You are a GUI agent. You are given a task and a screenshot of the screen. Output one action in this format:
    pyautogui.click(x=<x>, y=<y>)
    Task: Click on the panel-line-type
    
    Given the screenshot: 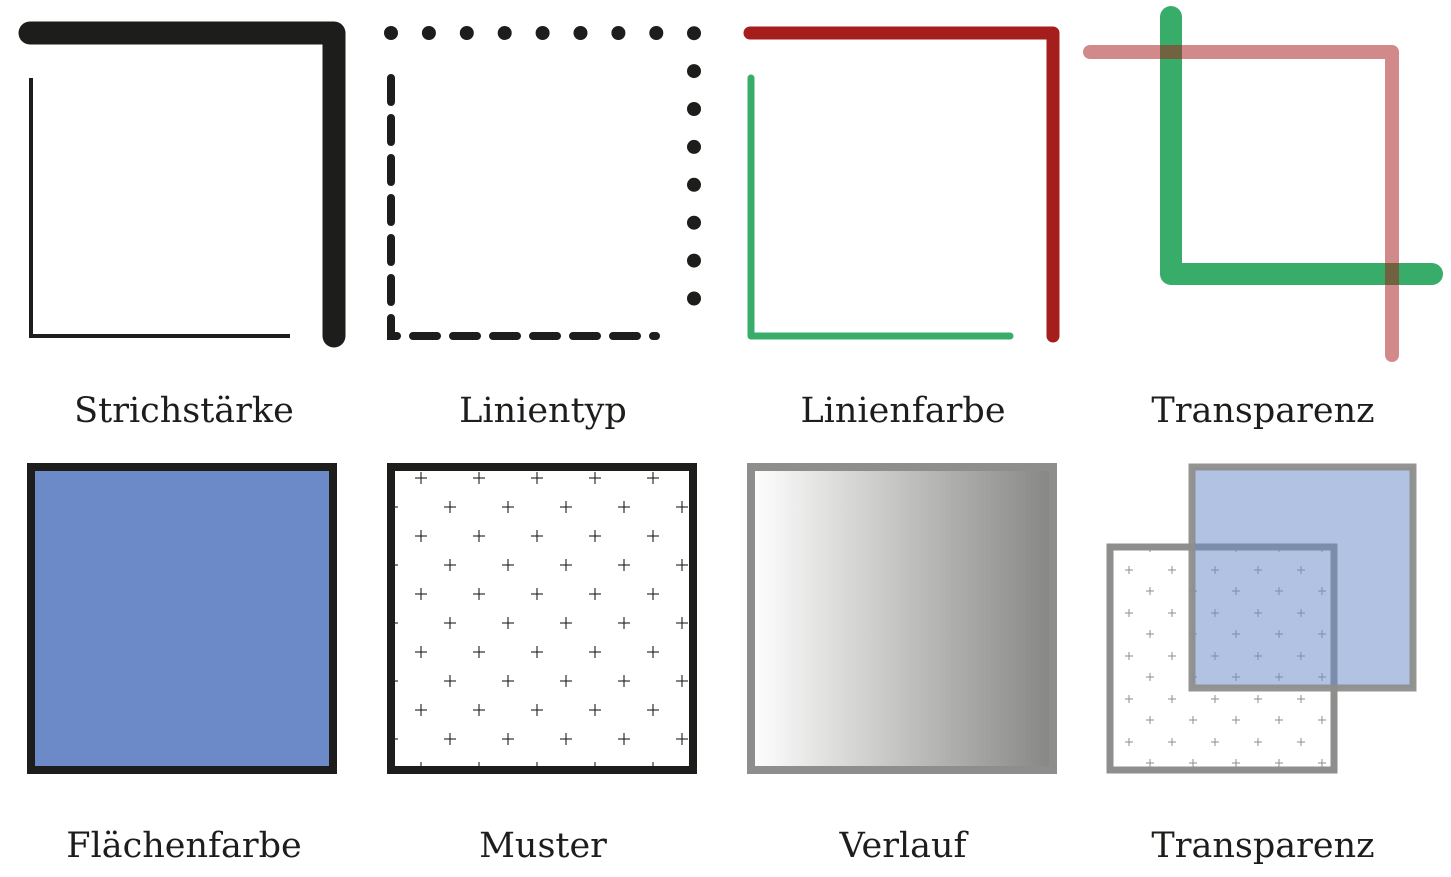 What is the action you would take?
    pyautogui.click(x=542, y=184)
    